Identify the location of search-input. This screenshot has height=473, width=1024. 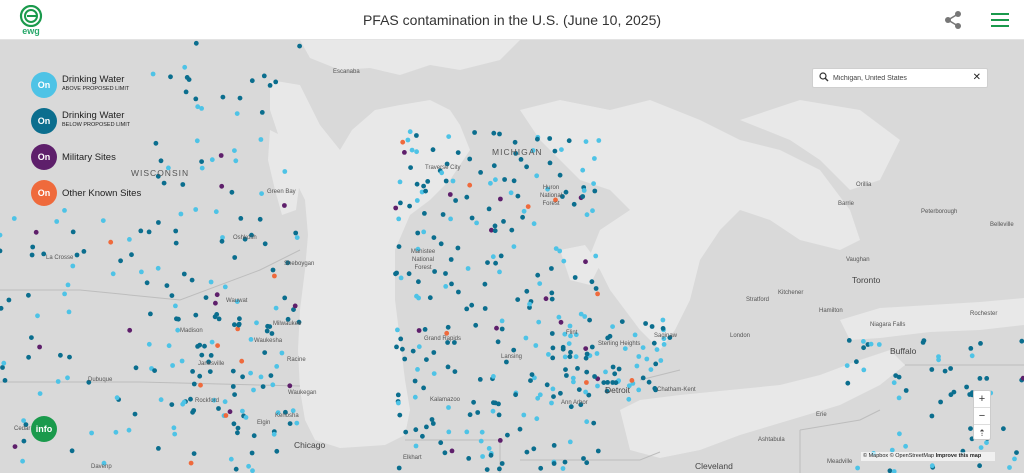
(903, 78).